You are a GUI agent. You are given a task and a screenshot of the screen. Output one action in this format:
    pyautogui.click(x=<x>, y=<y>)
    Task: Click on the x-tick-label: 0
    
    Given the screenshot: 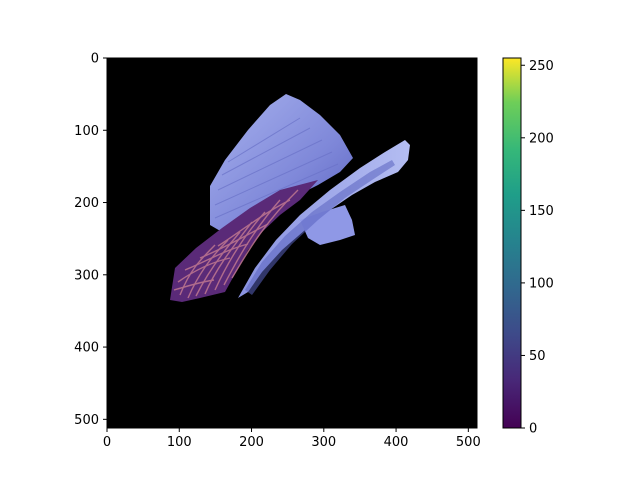 What is the action you would take?
    pyautogui.click(x=107, y=442)
    